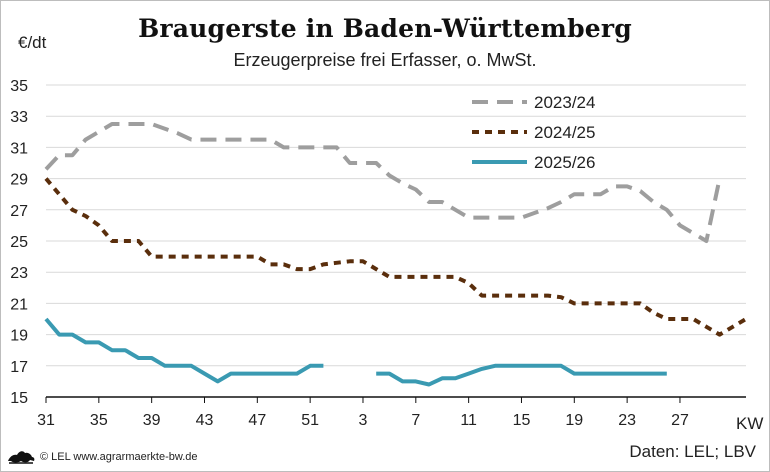  What do you see at coordinates (692, 451) in the screenshot?
I see `data-source: Daten: LEL; LBV` at bounding box center [692, 451].